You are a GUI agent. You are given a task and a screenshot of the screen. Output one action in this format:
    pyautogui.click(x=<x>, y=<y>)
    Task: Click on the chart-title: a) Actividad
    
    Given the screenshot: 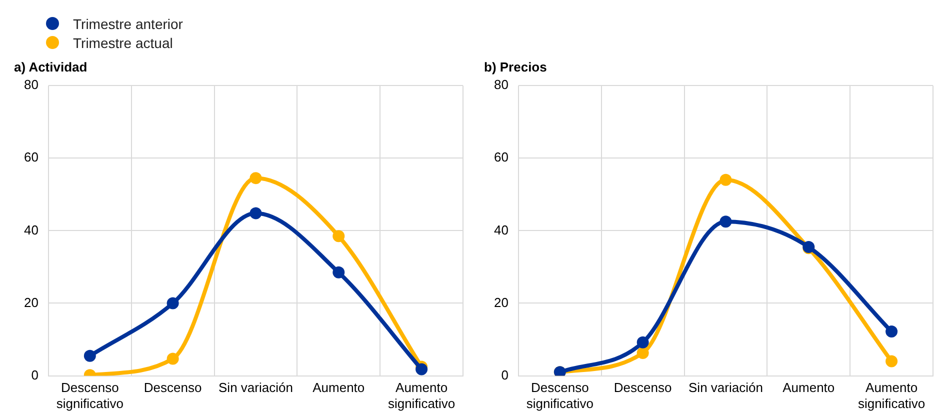 What is the action you would take?
    pyautogui.click(x=51, y=66)
    